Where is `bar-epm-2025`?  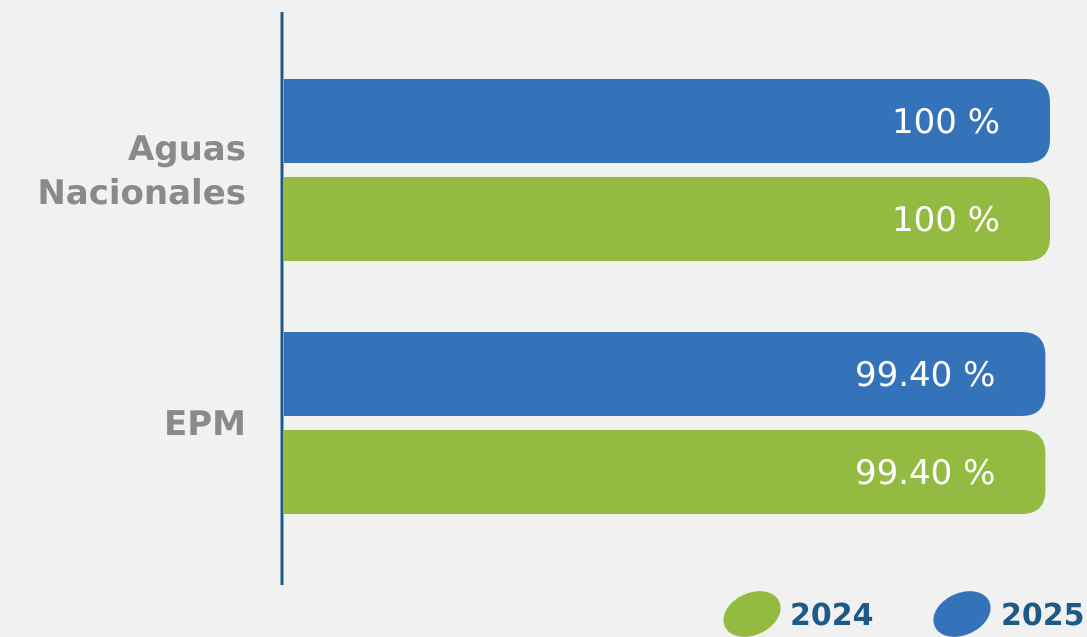
bar-epm-2025 is located at coordinates (665, 374).